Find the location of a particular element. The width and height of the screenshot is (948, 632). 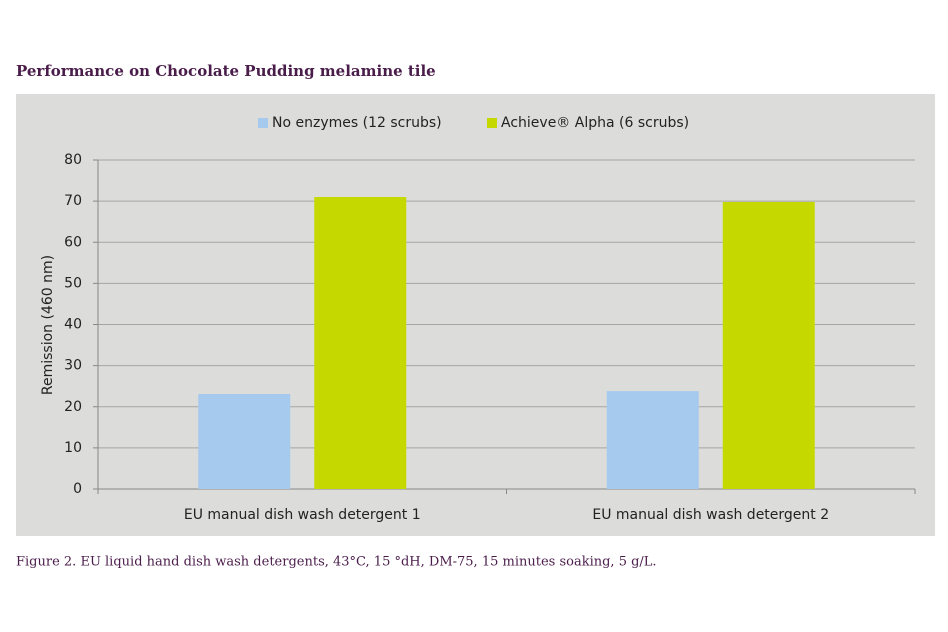

y-tick-label: 30 is located at coordinates (73, 366).